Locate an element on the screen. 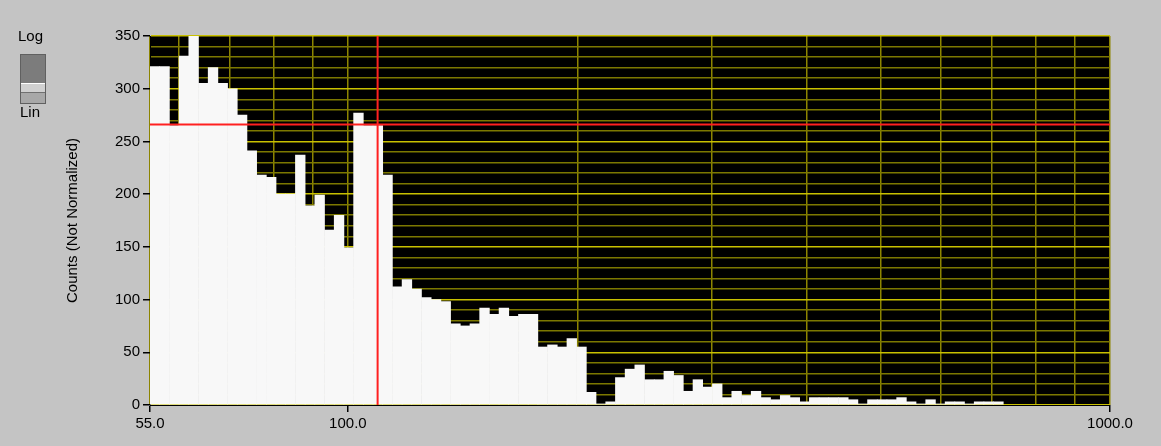 This screenshot has height=446, width=1161. y-tick-label: 50 is located at coordinates (131, 351).